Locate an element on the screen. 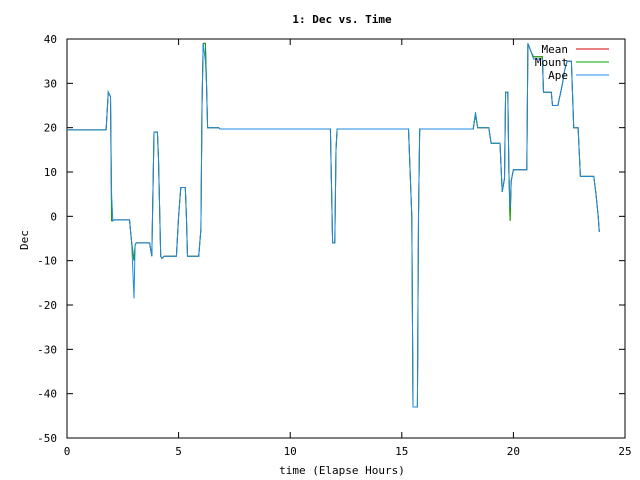 This screenshot has width=640, height=480. x-axis-label: time (Elapse Hours) is located at coordinates (342, 470).